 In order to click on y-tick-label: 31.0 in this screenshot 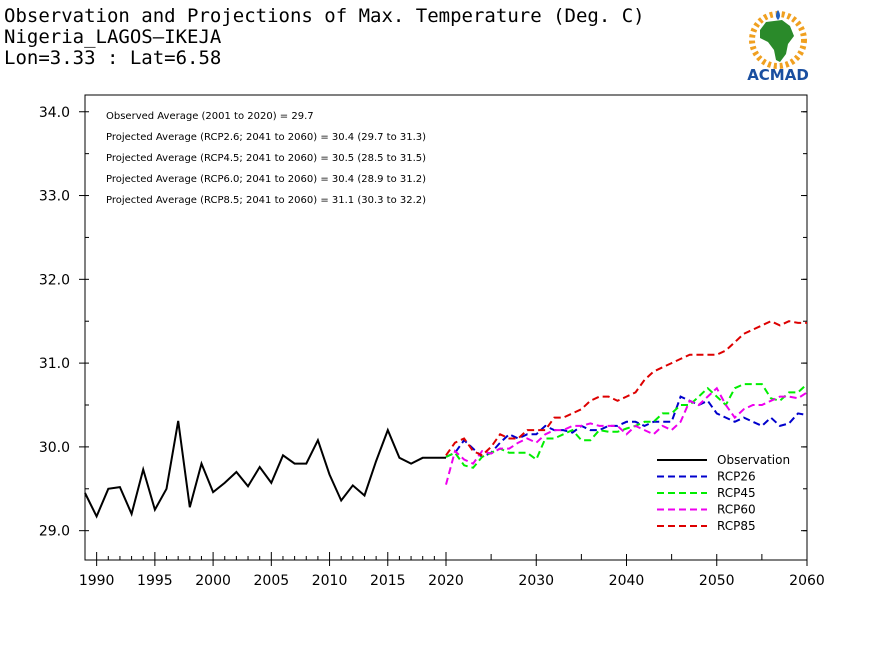, I will do `click(54, 364)`.